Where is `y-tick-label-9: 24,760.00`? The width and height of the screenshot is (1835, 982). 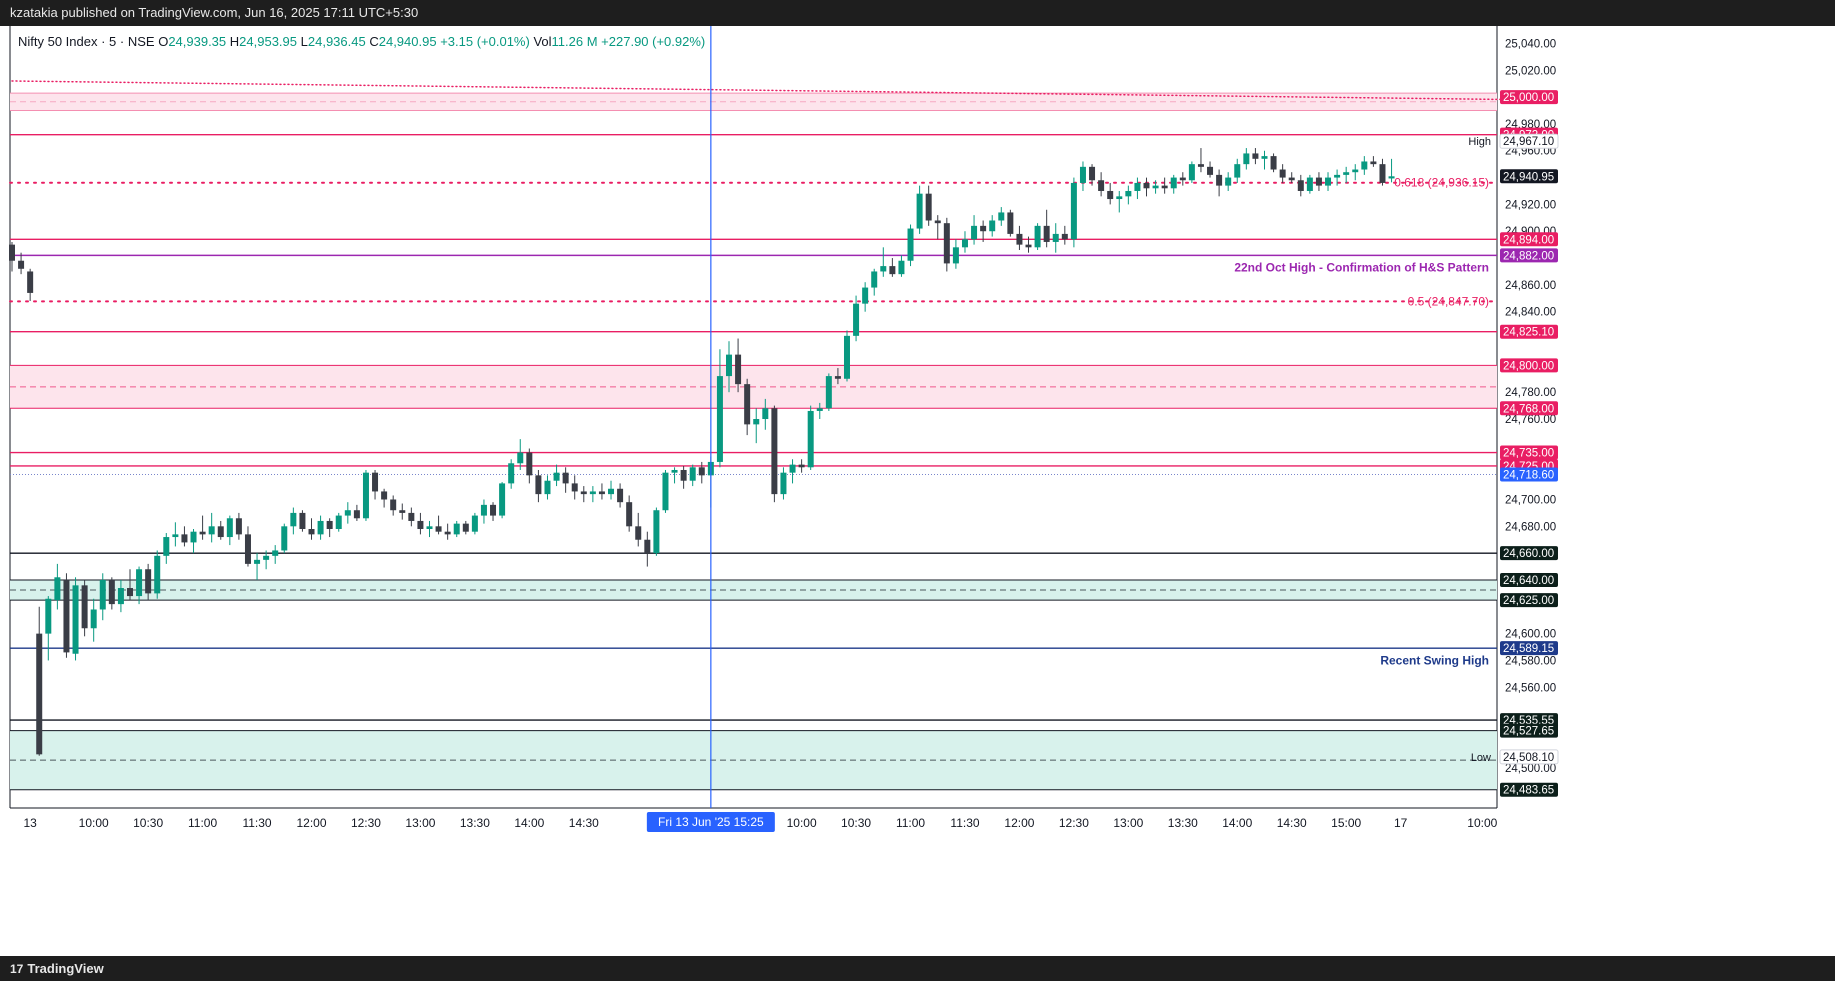 y-tick-label-9: 24,760.00 is located at coordinates (1530, 420).